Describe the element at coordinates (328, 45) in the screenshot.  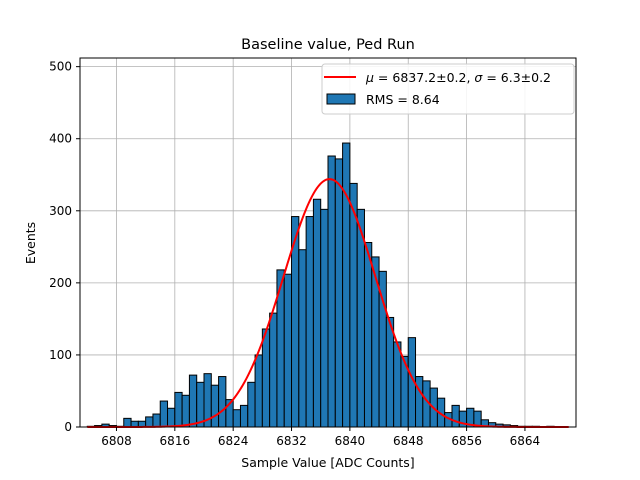
I see `chart-title: Baseline value, Ped Run` at that location.